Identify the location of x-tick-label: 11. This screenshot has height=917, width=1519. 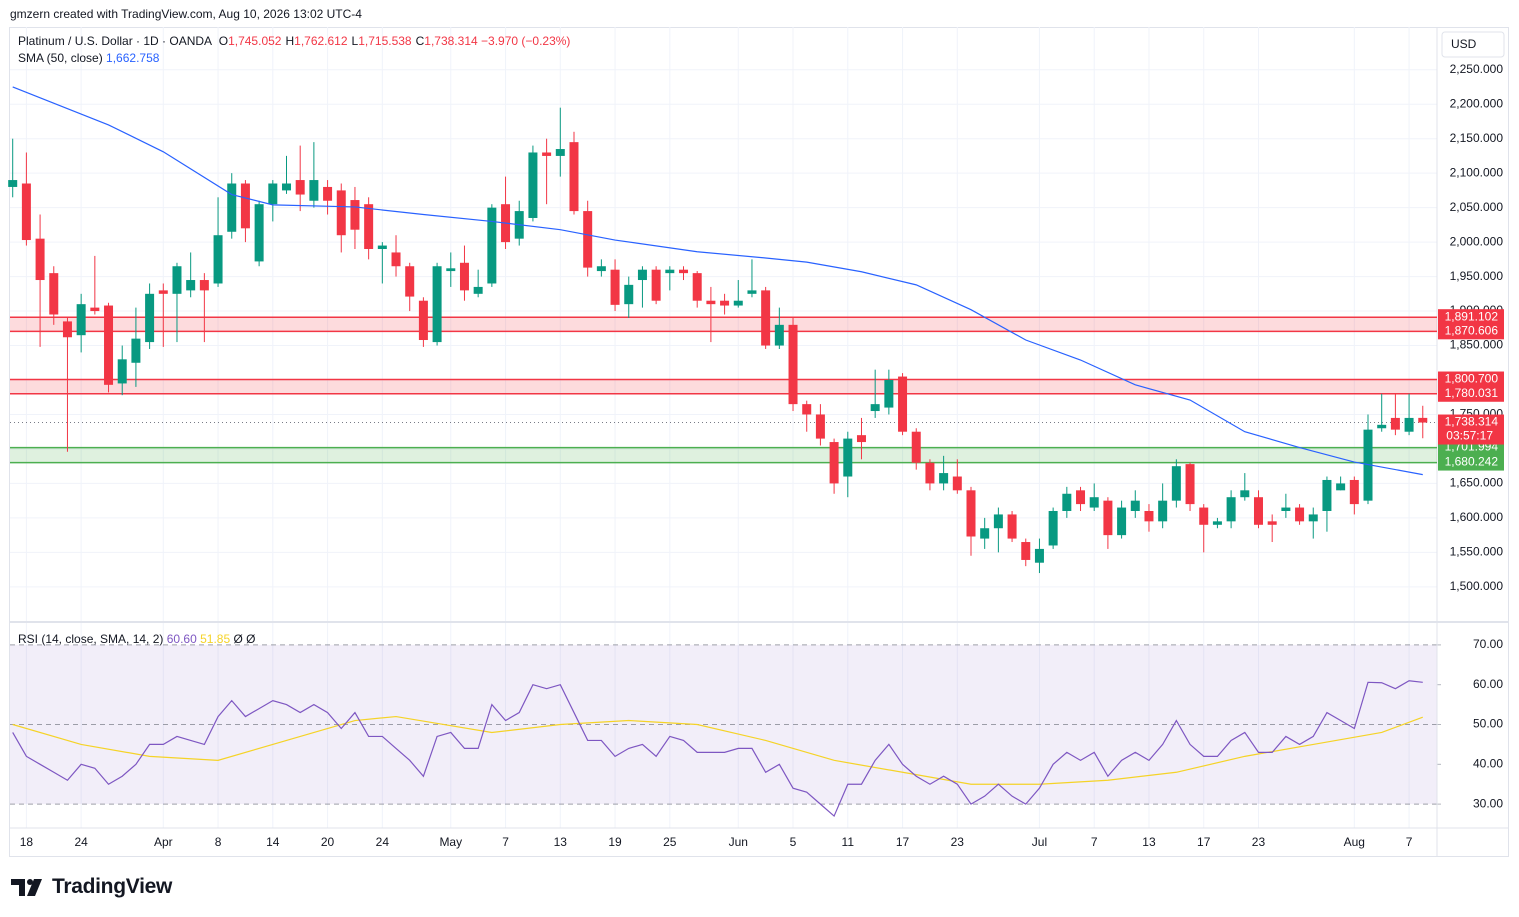
(848, 842).